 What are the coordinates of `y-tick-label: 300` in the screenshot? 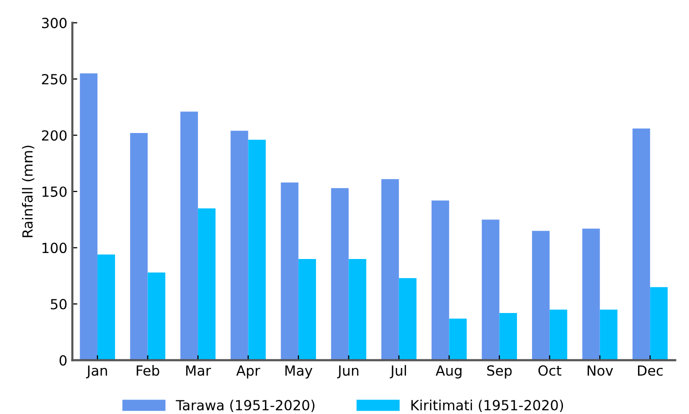 It's located at (54, 23).